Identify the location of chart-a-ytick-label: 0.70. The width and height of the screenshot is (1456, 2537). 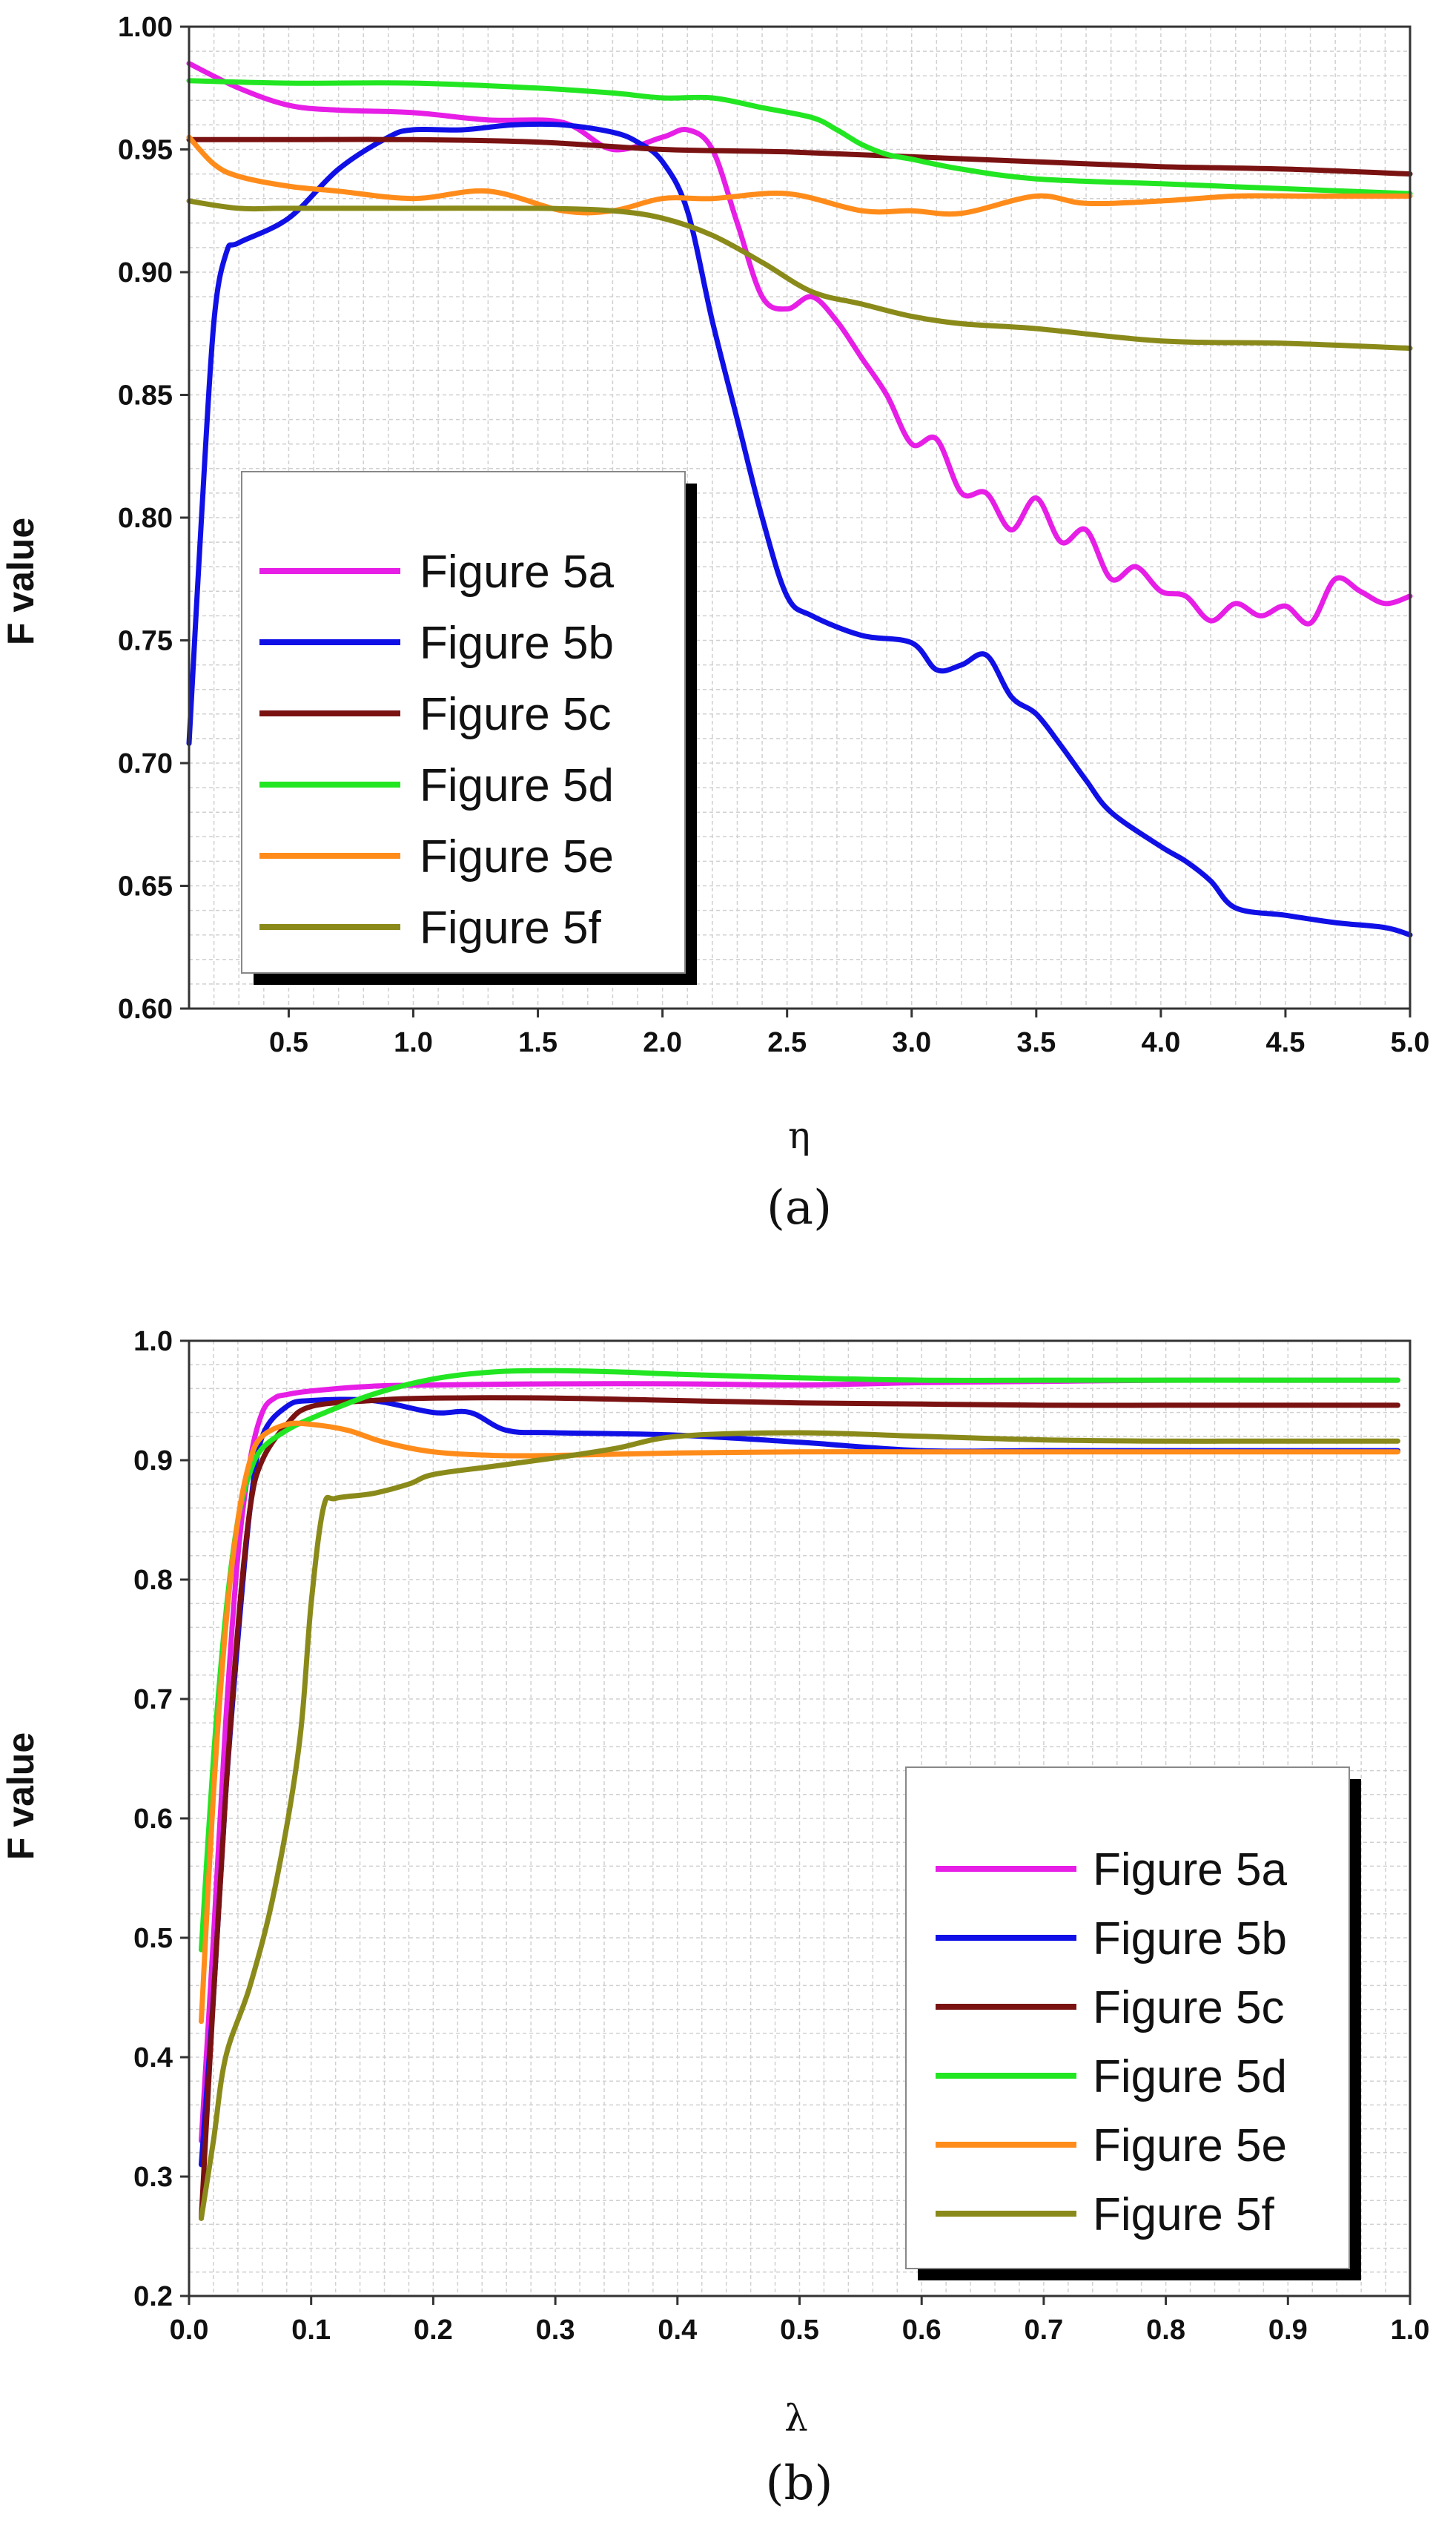
(145, 763).